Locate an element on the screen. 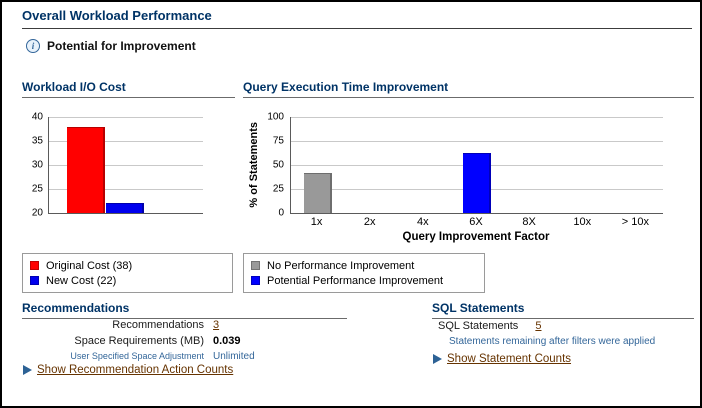  sql-statements-count-row: SQL Statements 5 is located at coordinates (490, 326).